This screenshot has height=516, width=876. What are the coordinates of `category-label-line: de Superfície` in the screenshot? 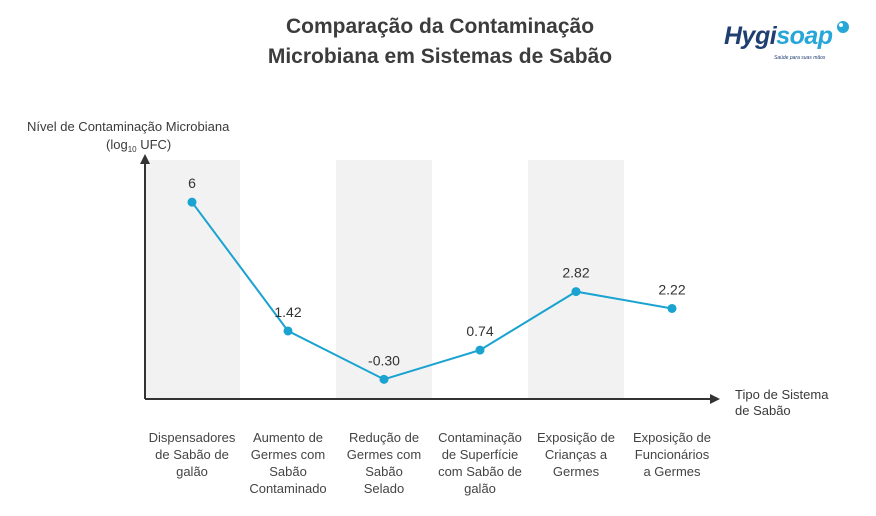 It's located at (480, 454).